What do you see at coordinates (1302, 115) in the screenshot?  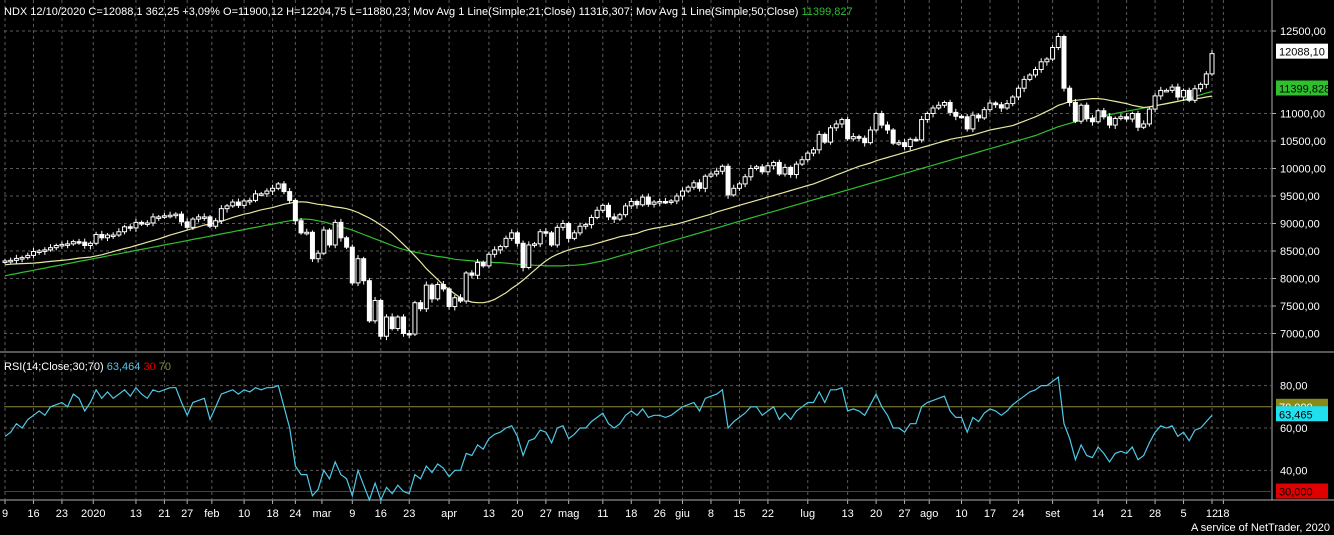 I see `price-tick-label: 11000,00` at bounding box center [1302, 115].